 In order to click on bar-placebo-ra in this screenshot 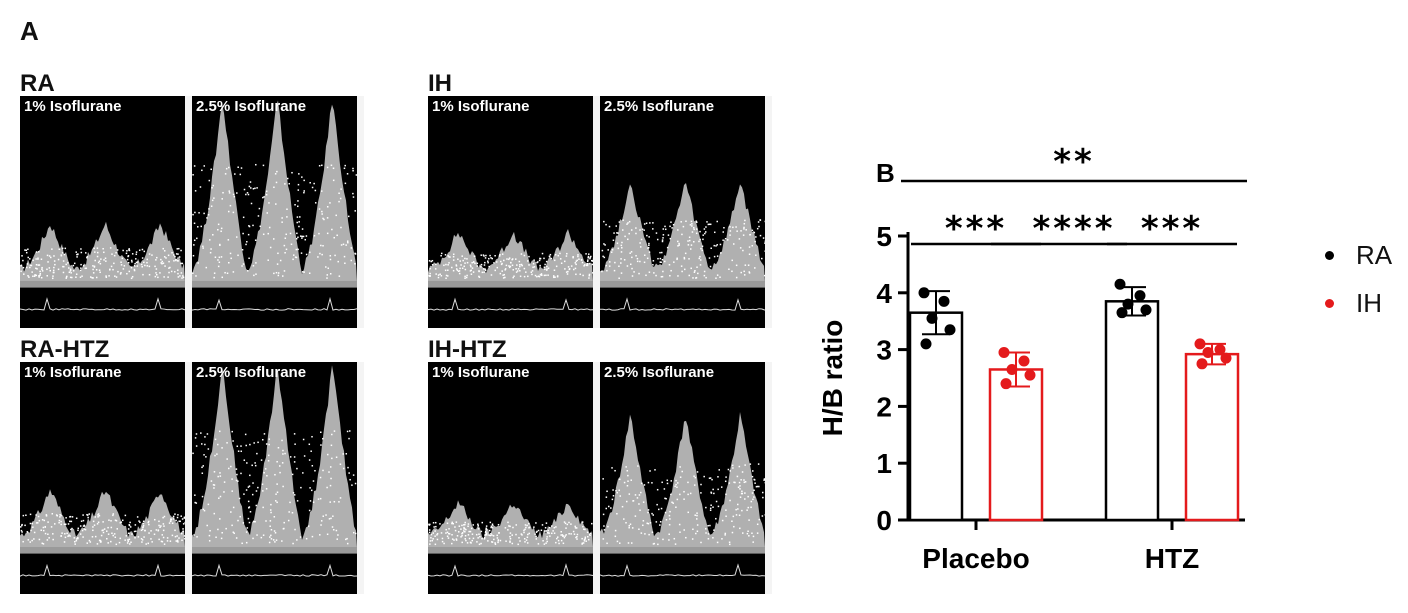, I will do `click(936, 416)`.